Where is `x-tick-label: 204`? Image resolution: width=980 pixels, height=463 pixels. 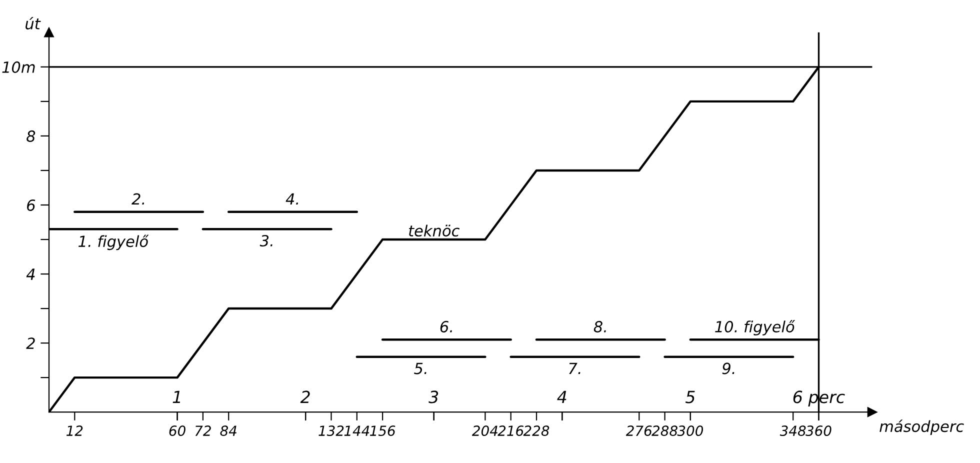
x-tick-label: 204 is located at coordinates (485, 431).